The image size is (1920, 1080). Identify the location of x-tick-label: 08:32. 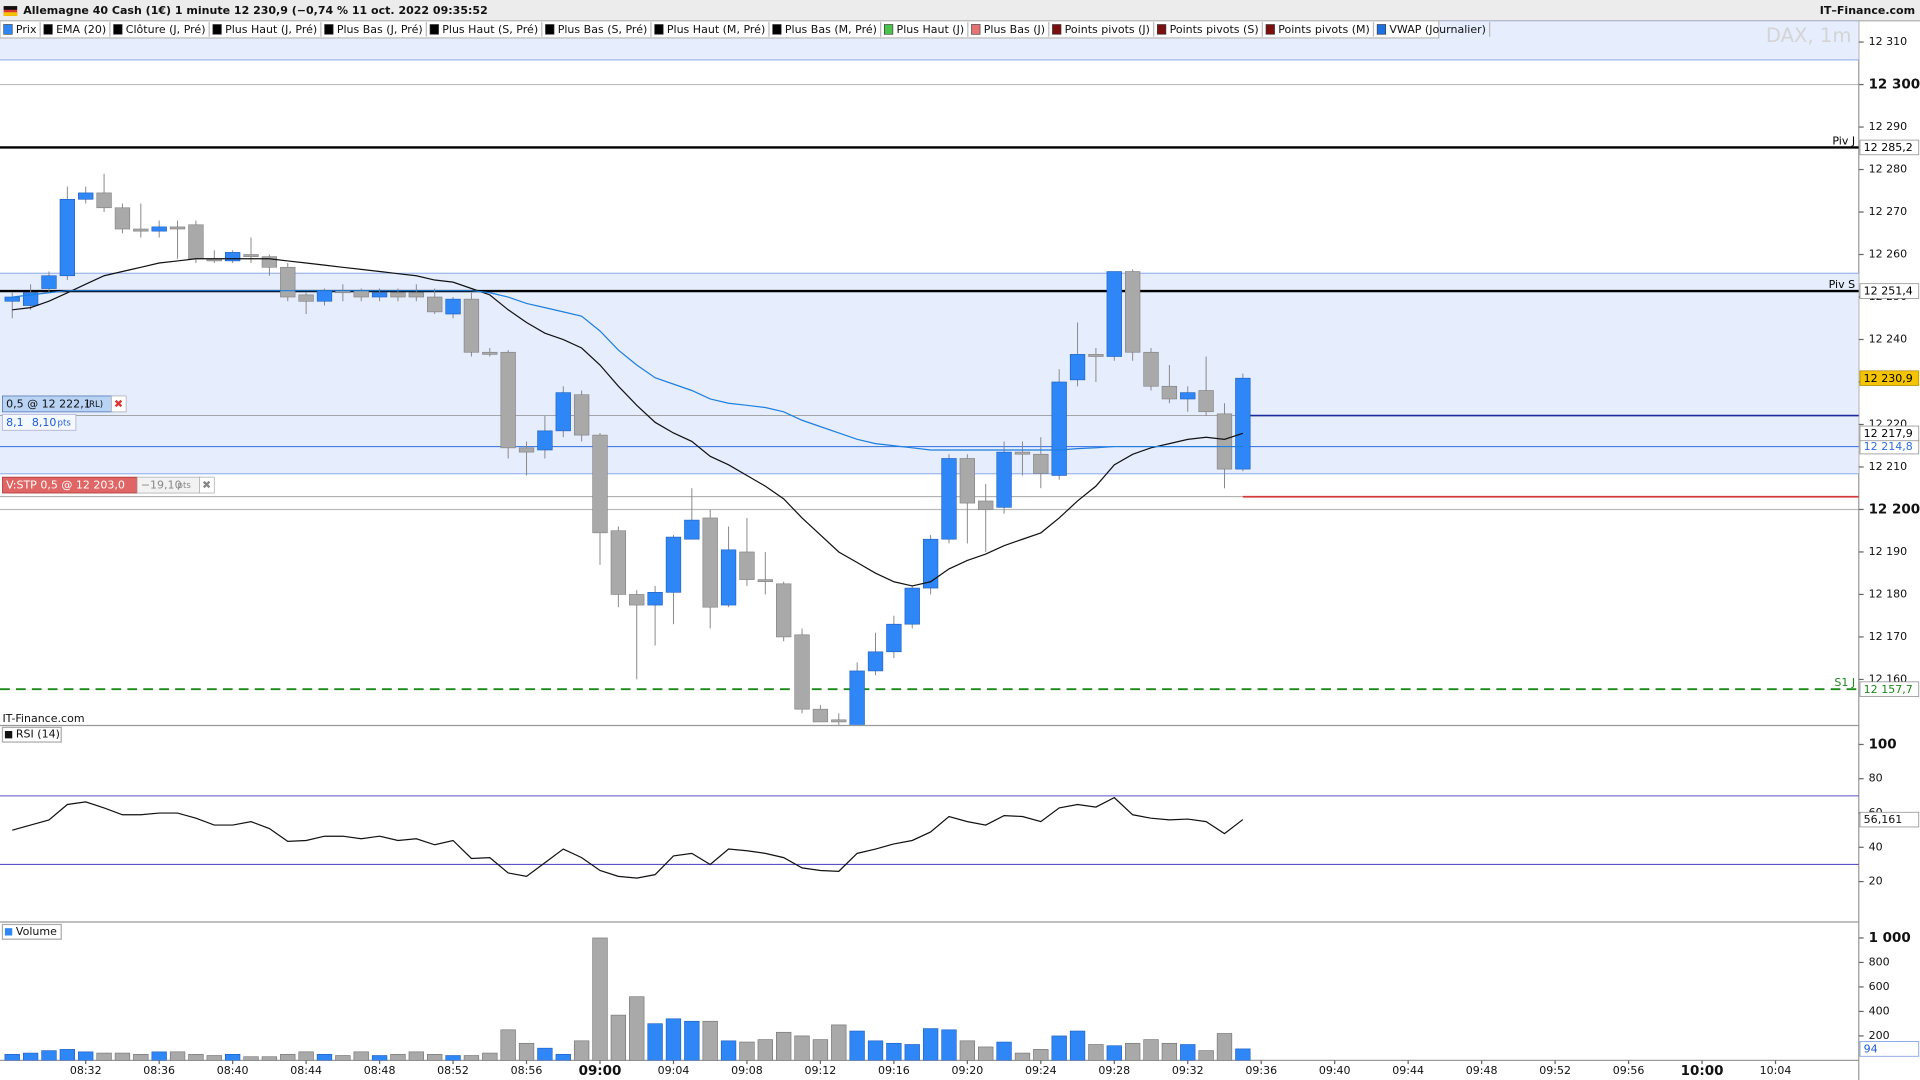
(86, 1070).